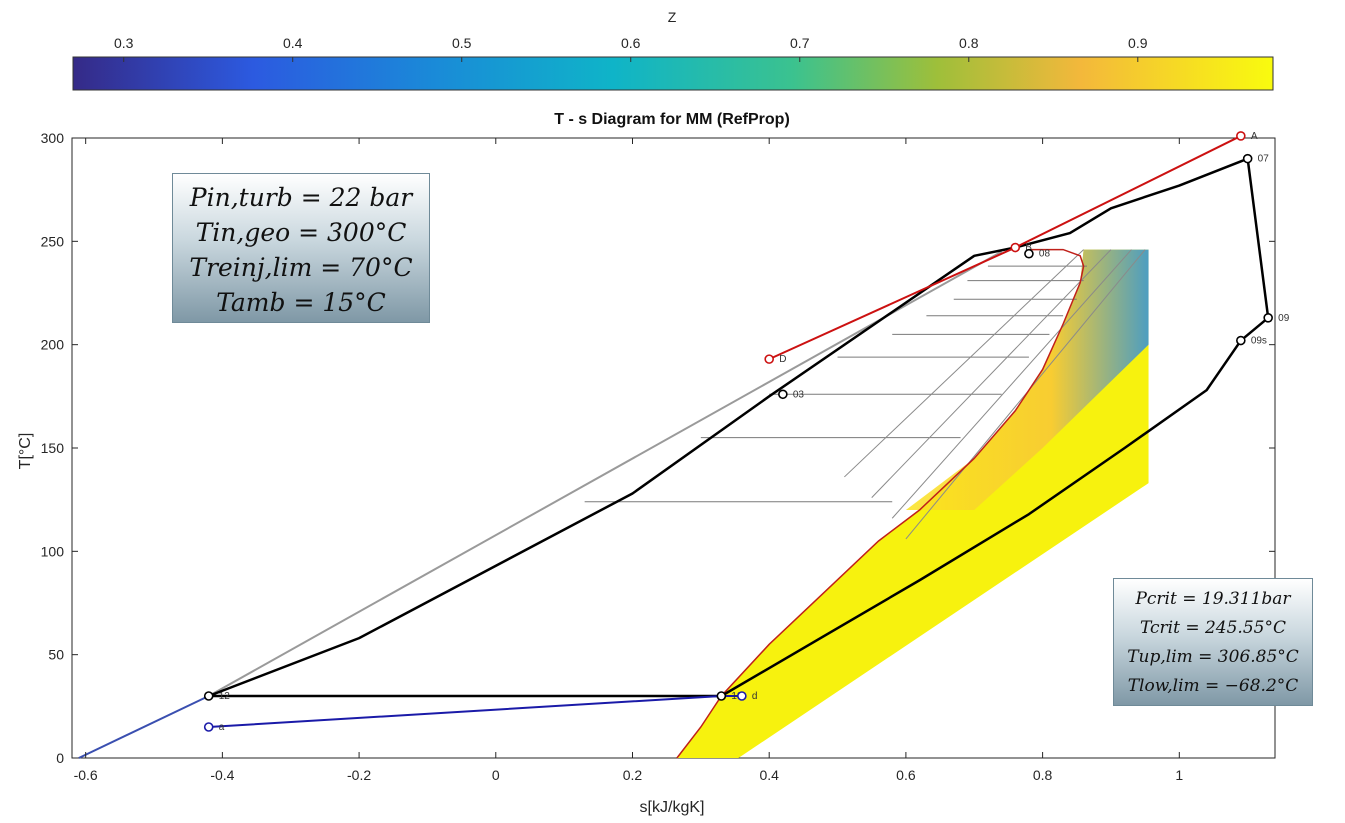 The image size is (1345, 823). What do you see at coordinates (462, 43) in the screenshot?
I see `colorbar-tick-label: 0.5` at bounding box center [462, 43].